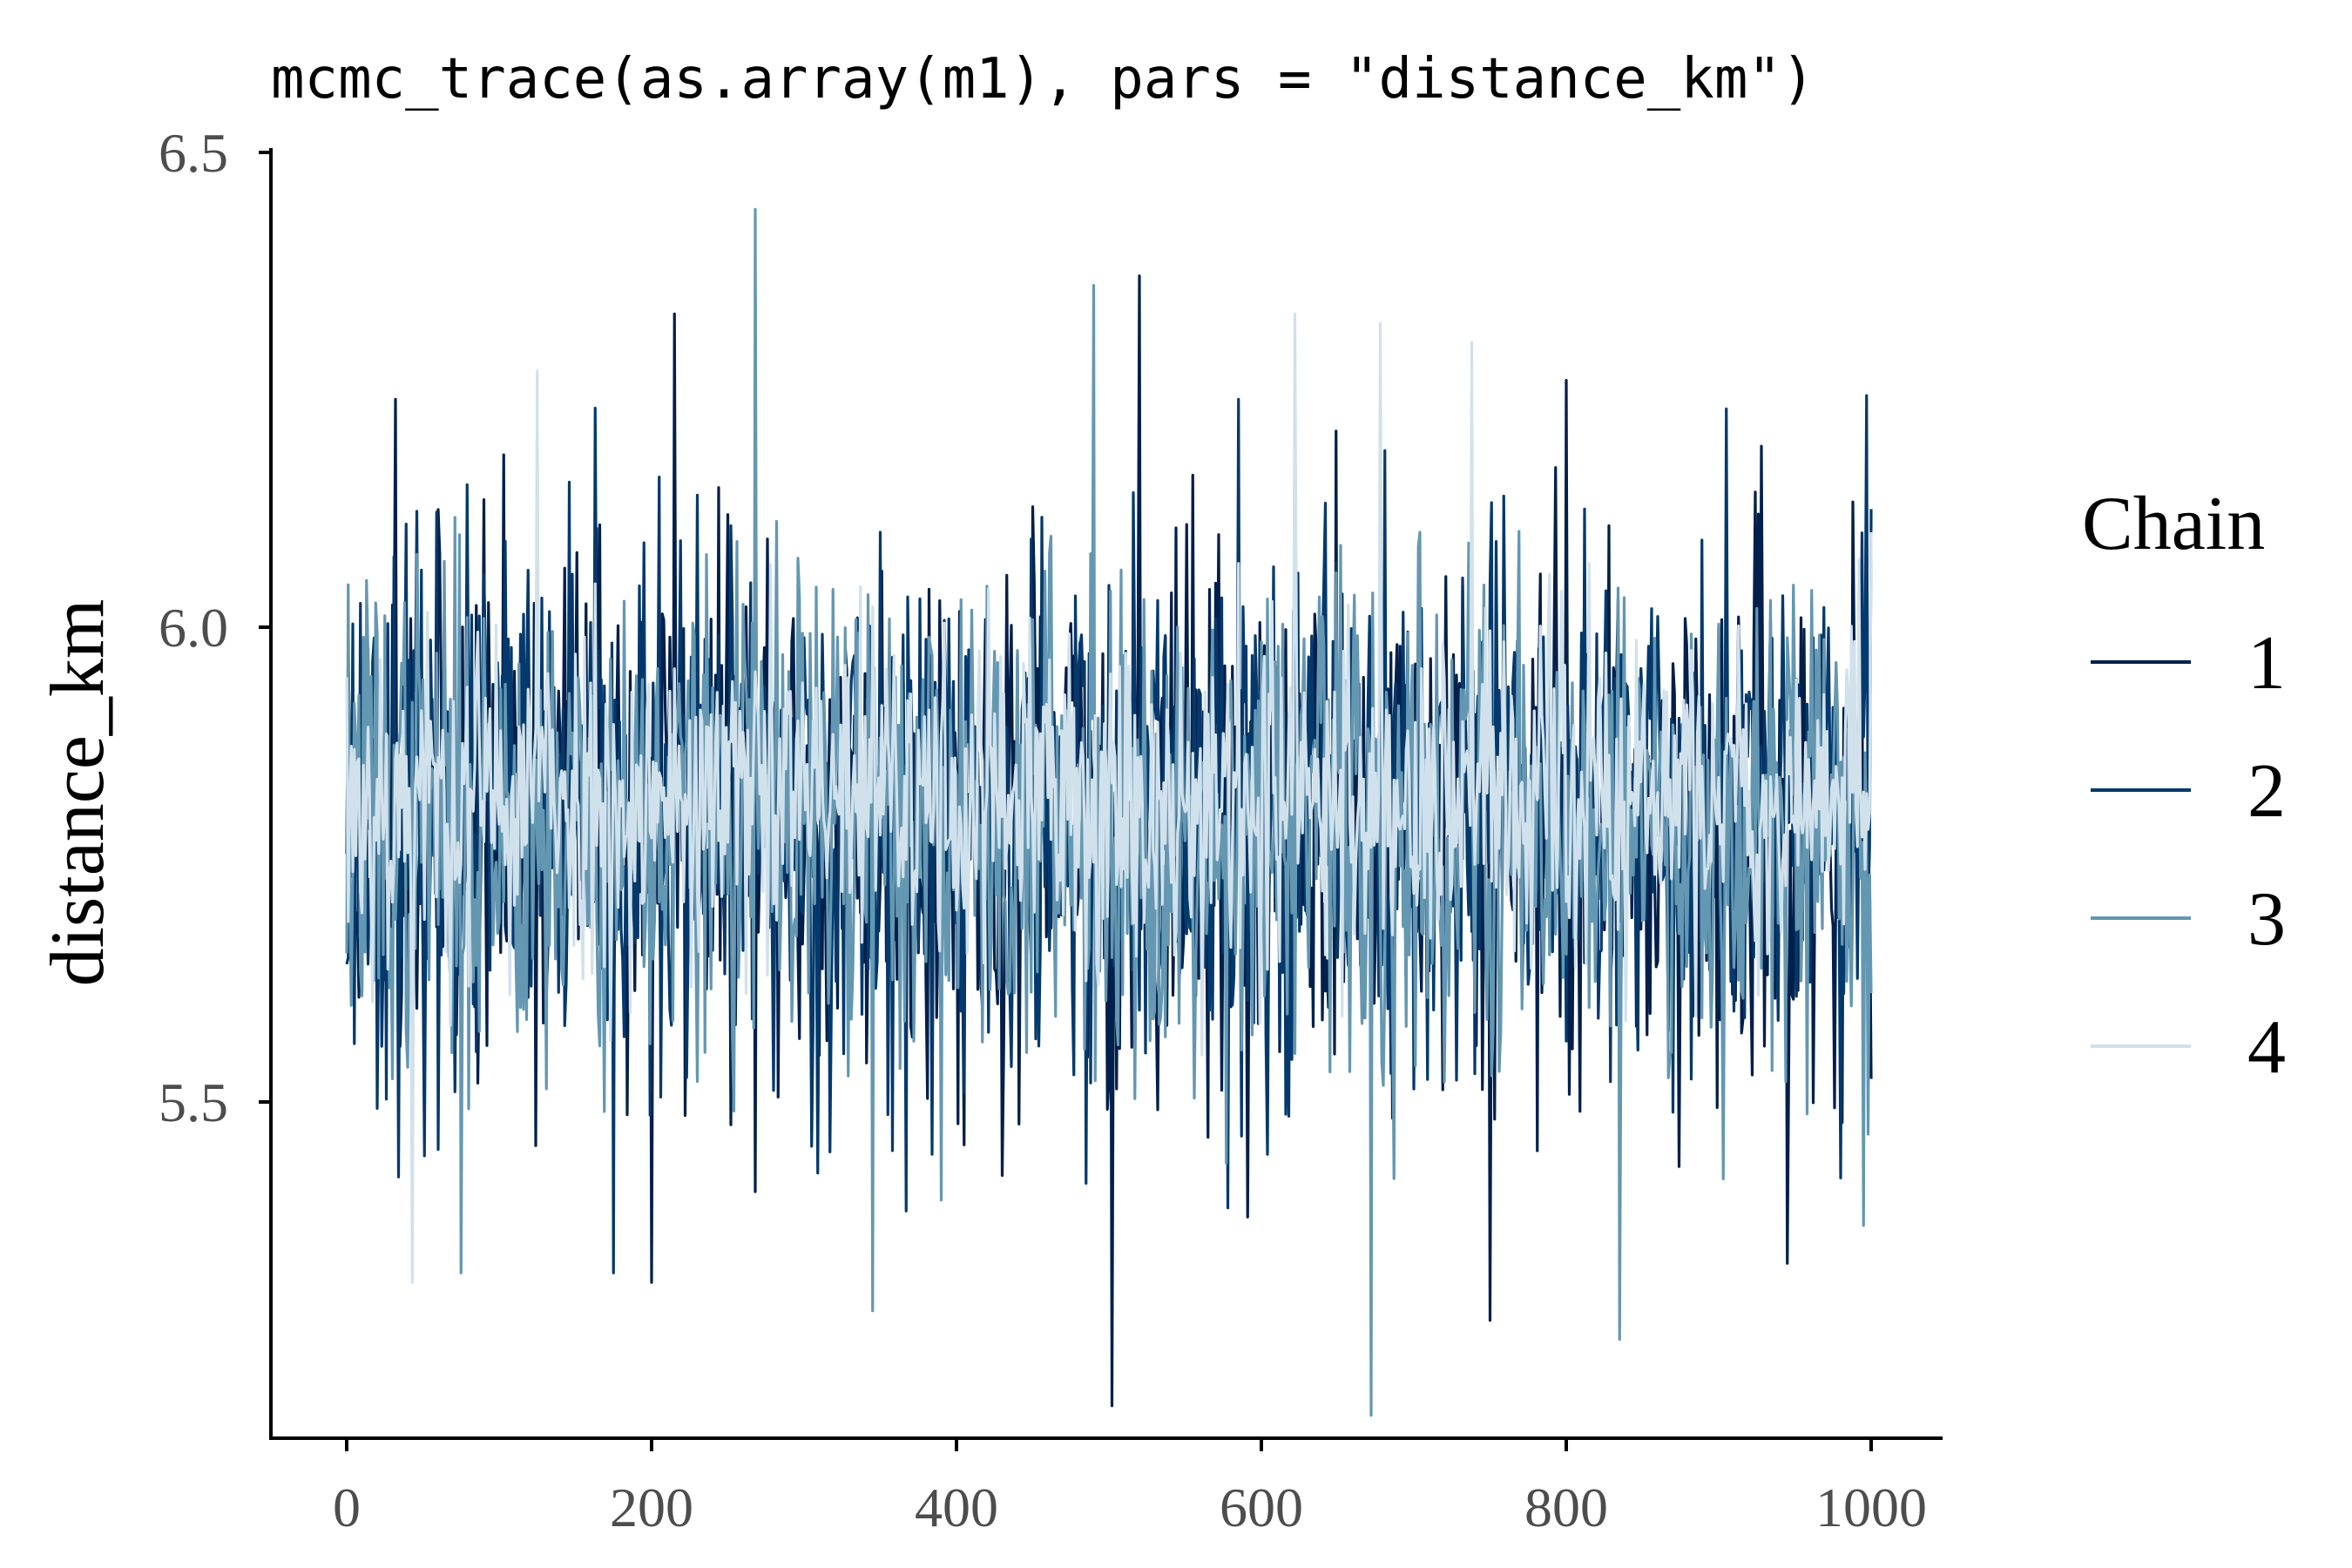  What do you see at coordinates (2173, 524) in the screenshot?
I see `legend-title: Chain` at bounding box center [2173, 524].